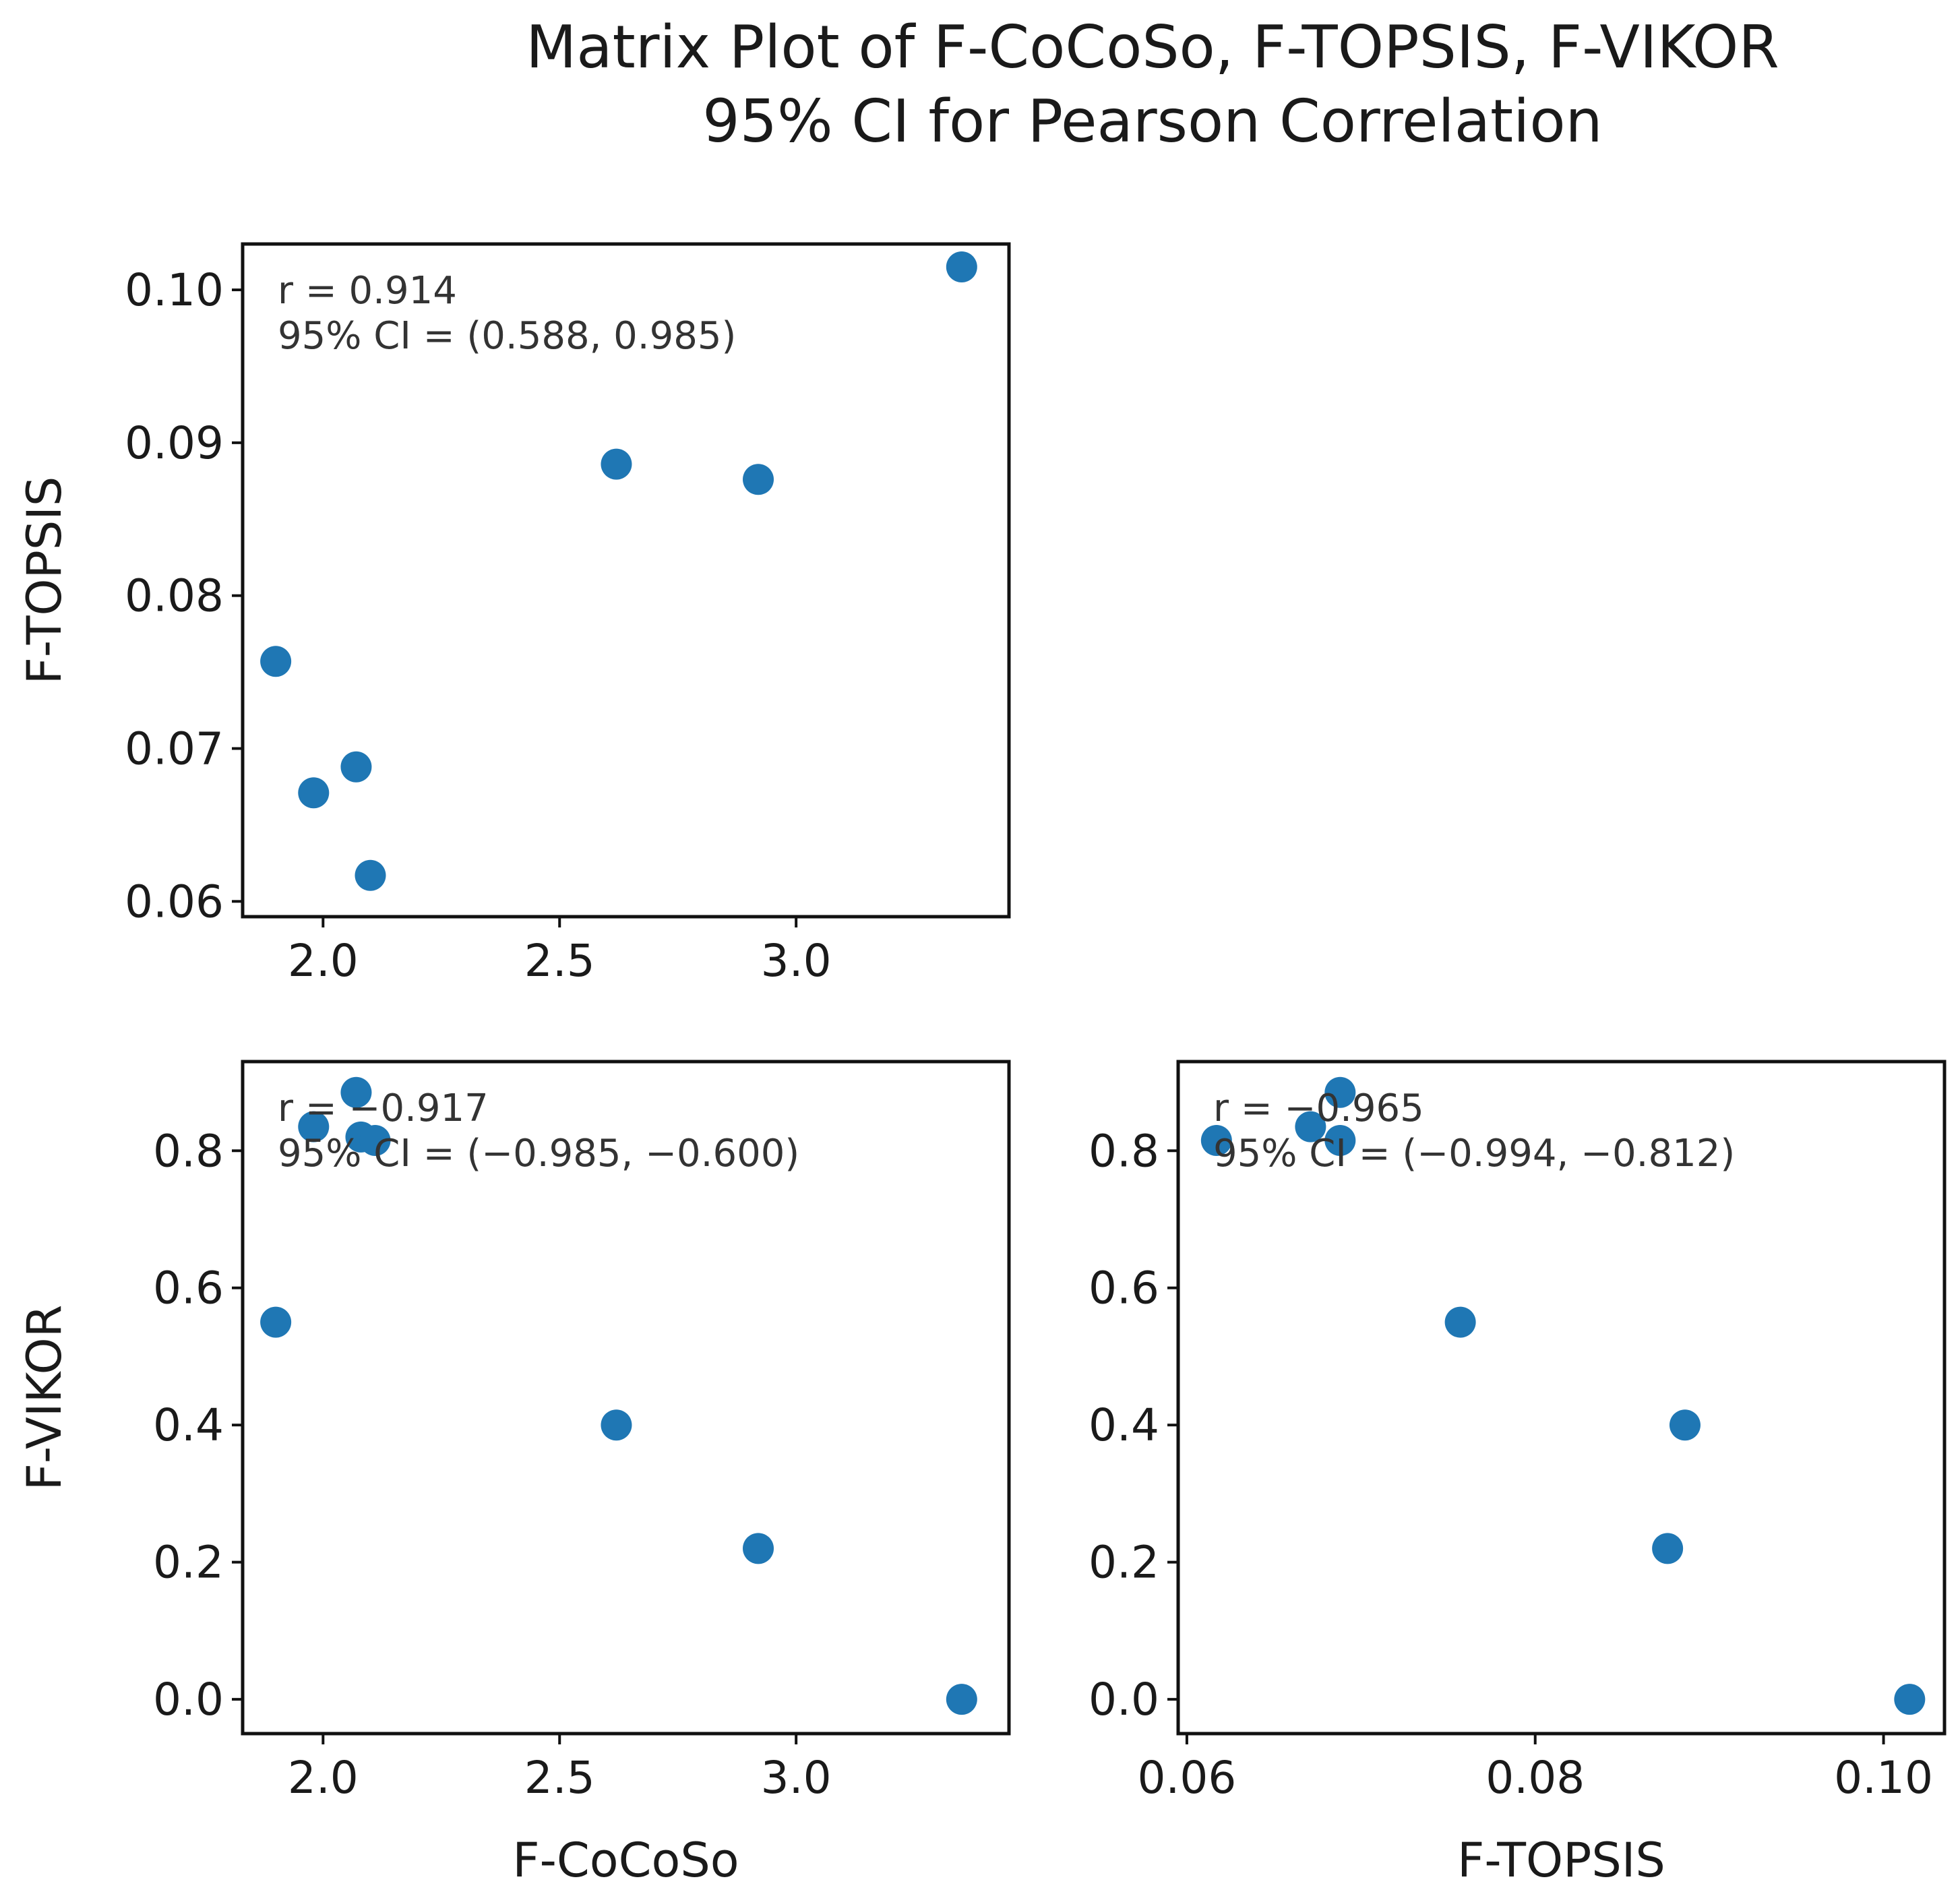 This screenshot has height=1892, width=1960. What do you see at coordinates (174, 902) in the screenshot?
I see `y-tick-label: 0.06` at bounding box center [174, 902].